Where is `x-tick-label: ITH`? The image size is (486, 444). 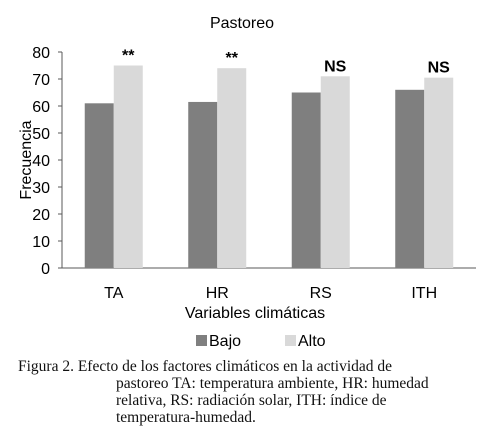 x-tick-label: ITH is located at coordinates (424, 293).